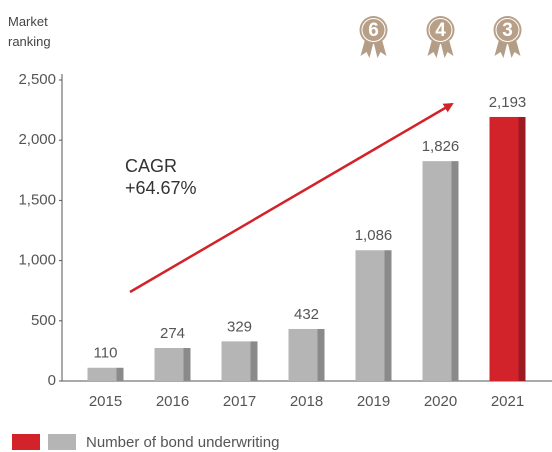 This screenshot has height=452, width=552. What do you see at coordinates (151, 166) in the screenshot?
I see `annotation-title: CAGR` at bounding box center [151, 166].